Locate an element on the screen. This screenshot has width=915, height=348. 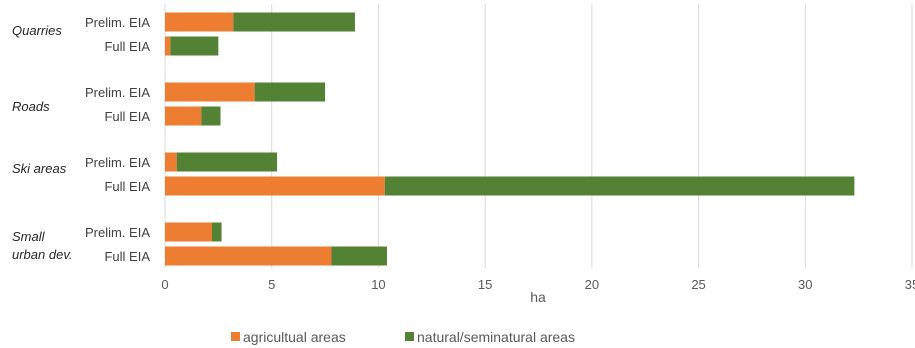
x-tick-label: 15 is located at coordinates (485, 284).